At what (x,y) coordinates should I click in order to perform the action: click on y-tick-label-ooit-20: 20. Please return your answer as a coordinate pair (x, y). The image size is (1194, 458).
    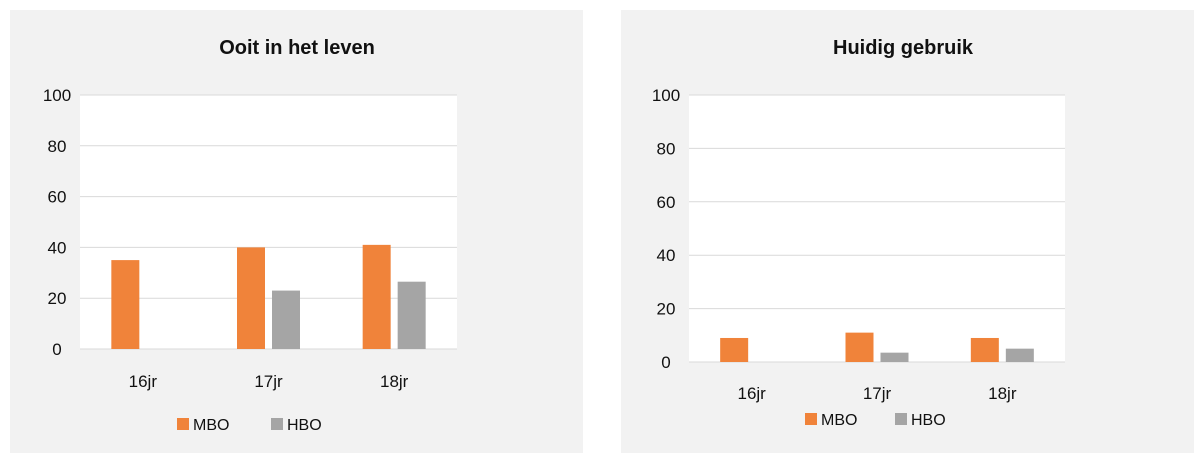
    Looking at the image, I should click on (57, 298).